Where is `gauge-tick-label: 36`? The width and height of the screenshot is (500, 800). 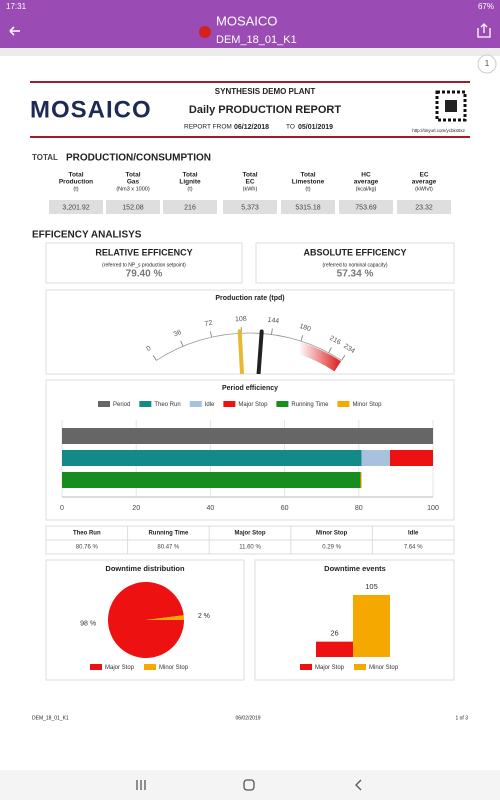
gauge-tick-label: 36 is located at coordinates (178, 334).